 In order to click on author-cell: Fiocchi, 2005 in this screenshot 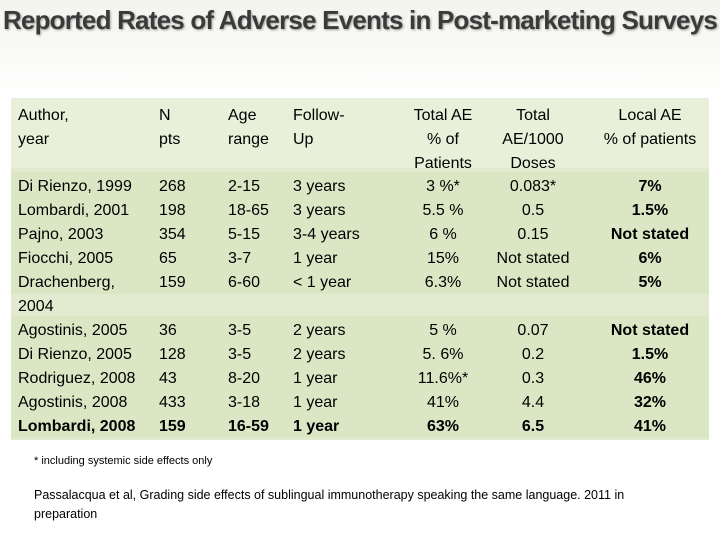, I will do `click(66, 258)`.